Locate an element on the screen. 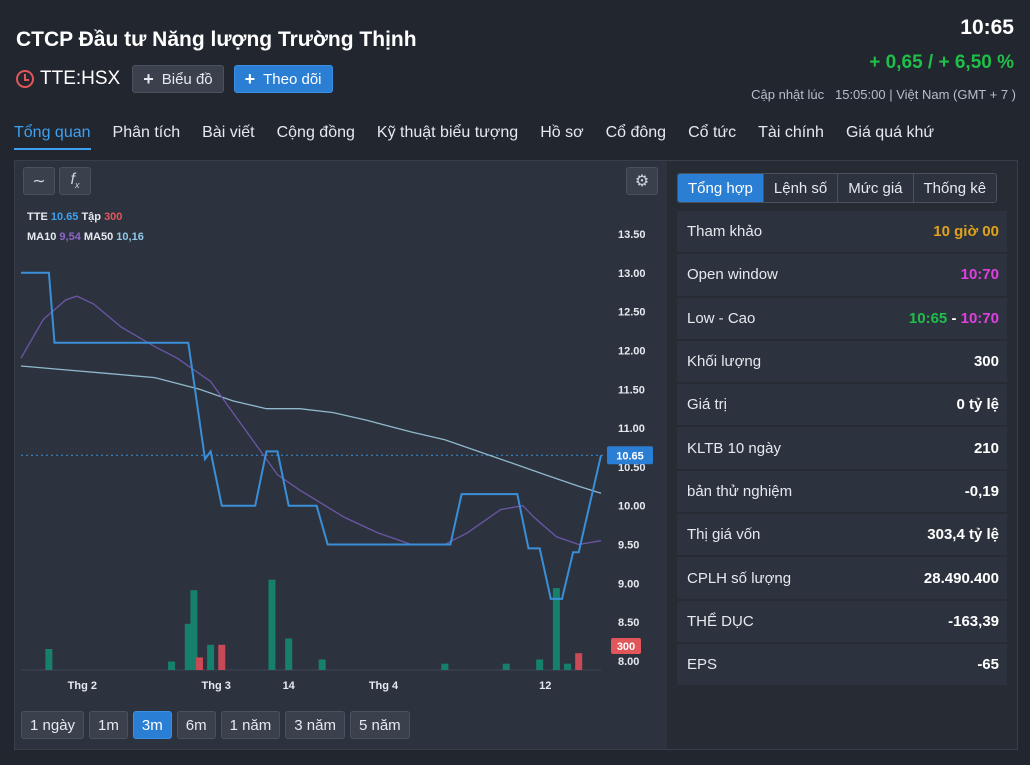  nav-tab-5: Hồ sơ is located at coordinates (562, 132).